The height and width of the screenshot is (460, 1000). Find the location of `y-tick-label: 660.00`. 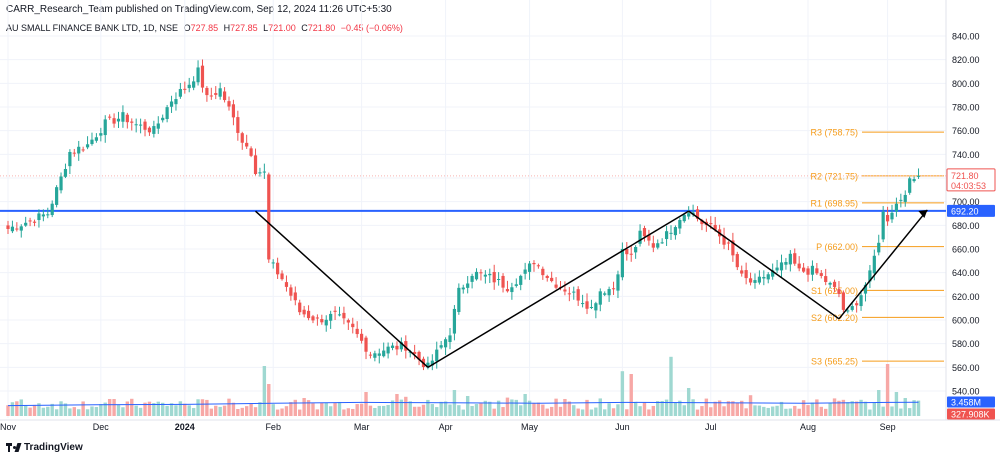

y-tick-label: 660.00 is located at coordinates (966, 250).